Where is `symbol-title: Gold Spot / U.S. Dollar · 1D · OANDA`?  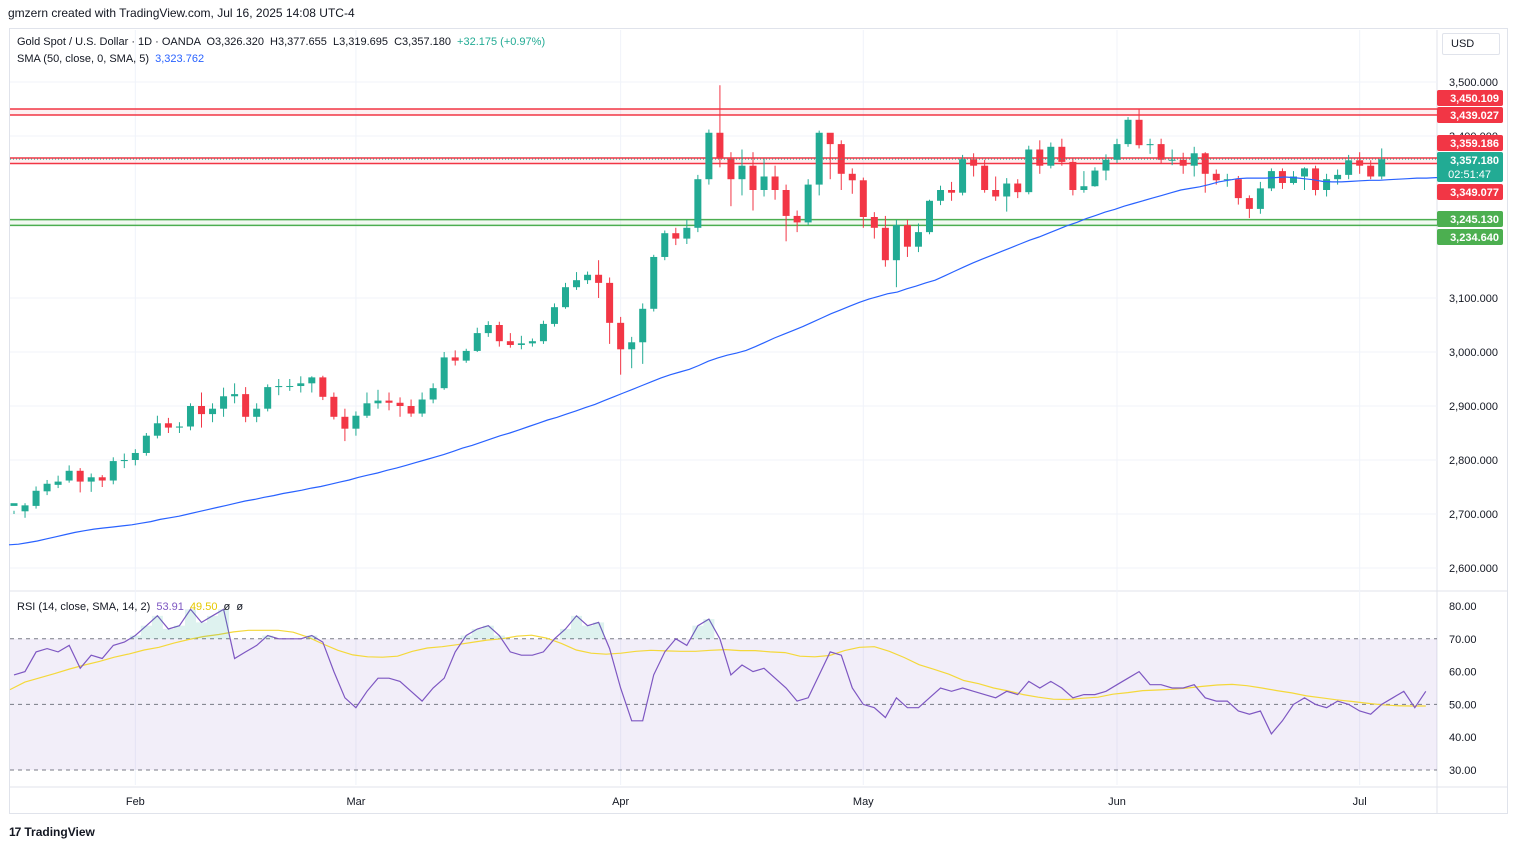 symbol-title: Gold Spot / U.S. Dollar · 1D · OANDA is located at coordinates (109, 42).